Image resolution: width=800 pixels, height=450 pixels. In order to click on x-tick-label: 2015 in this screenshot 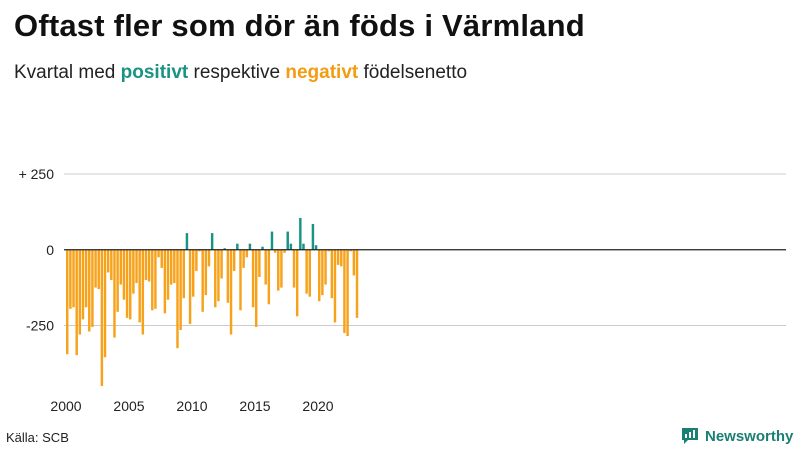, I will do `click(254, 406)`.